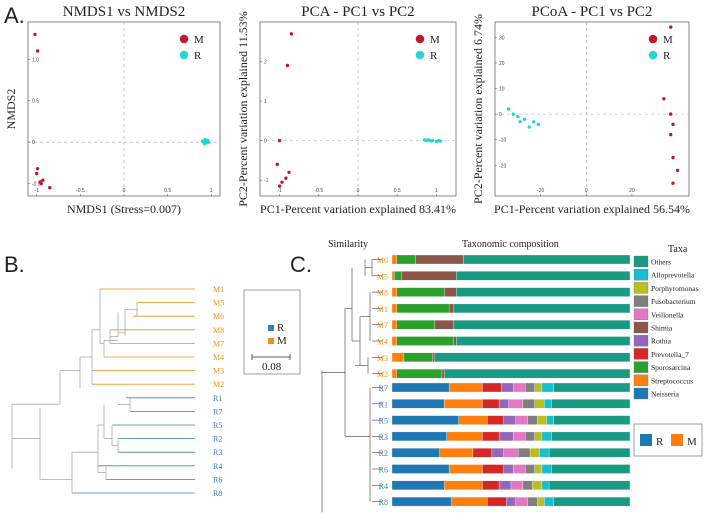 The height and width of the screenshot is (525, 709). I want to click on leaf-label: R8, so click(217, 493).